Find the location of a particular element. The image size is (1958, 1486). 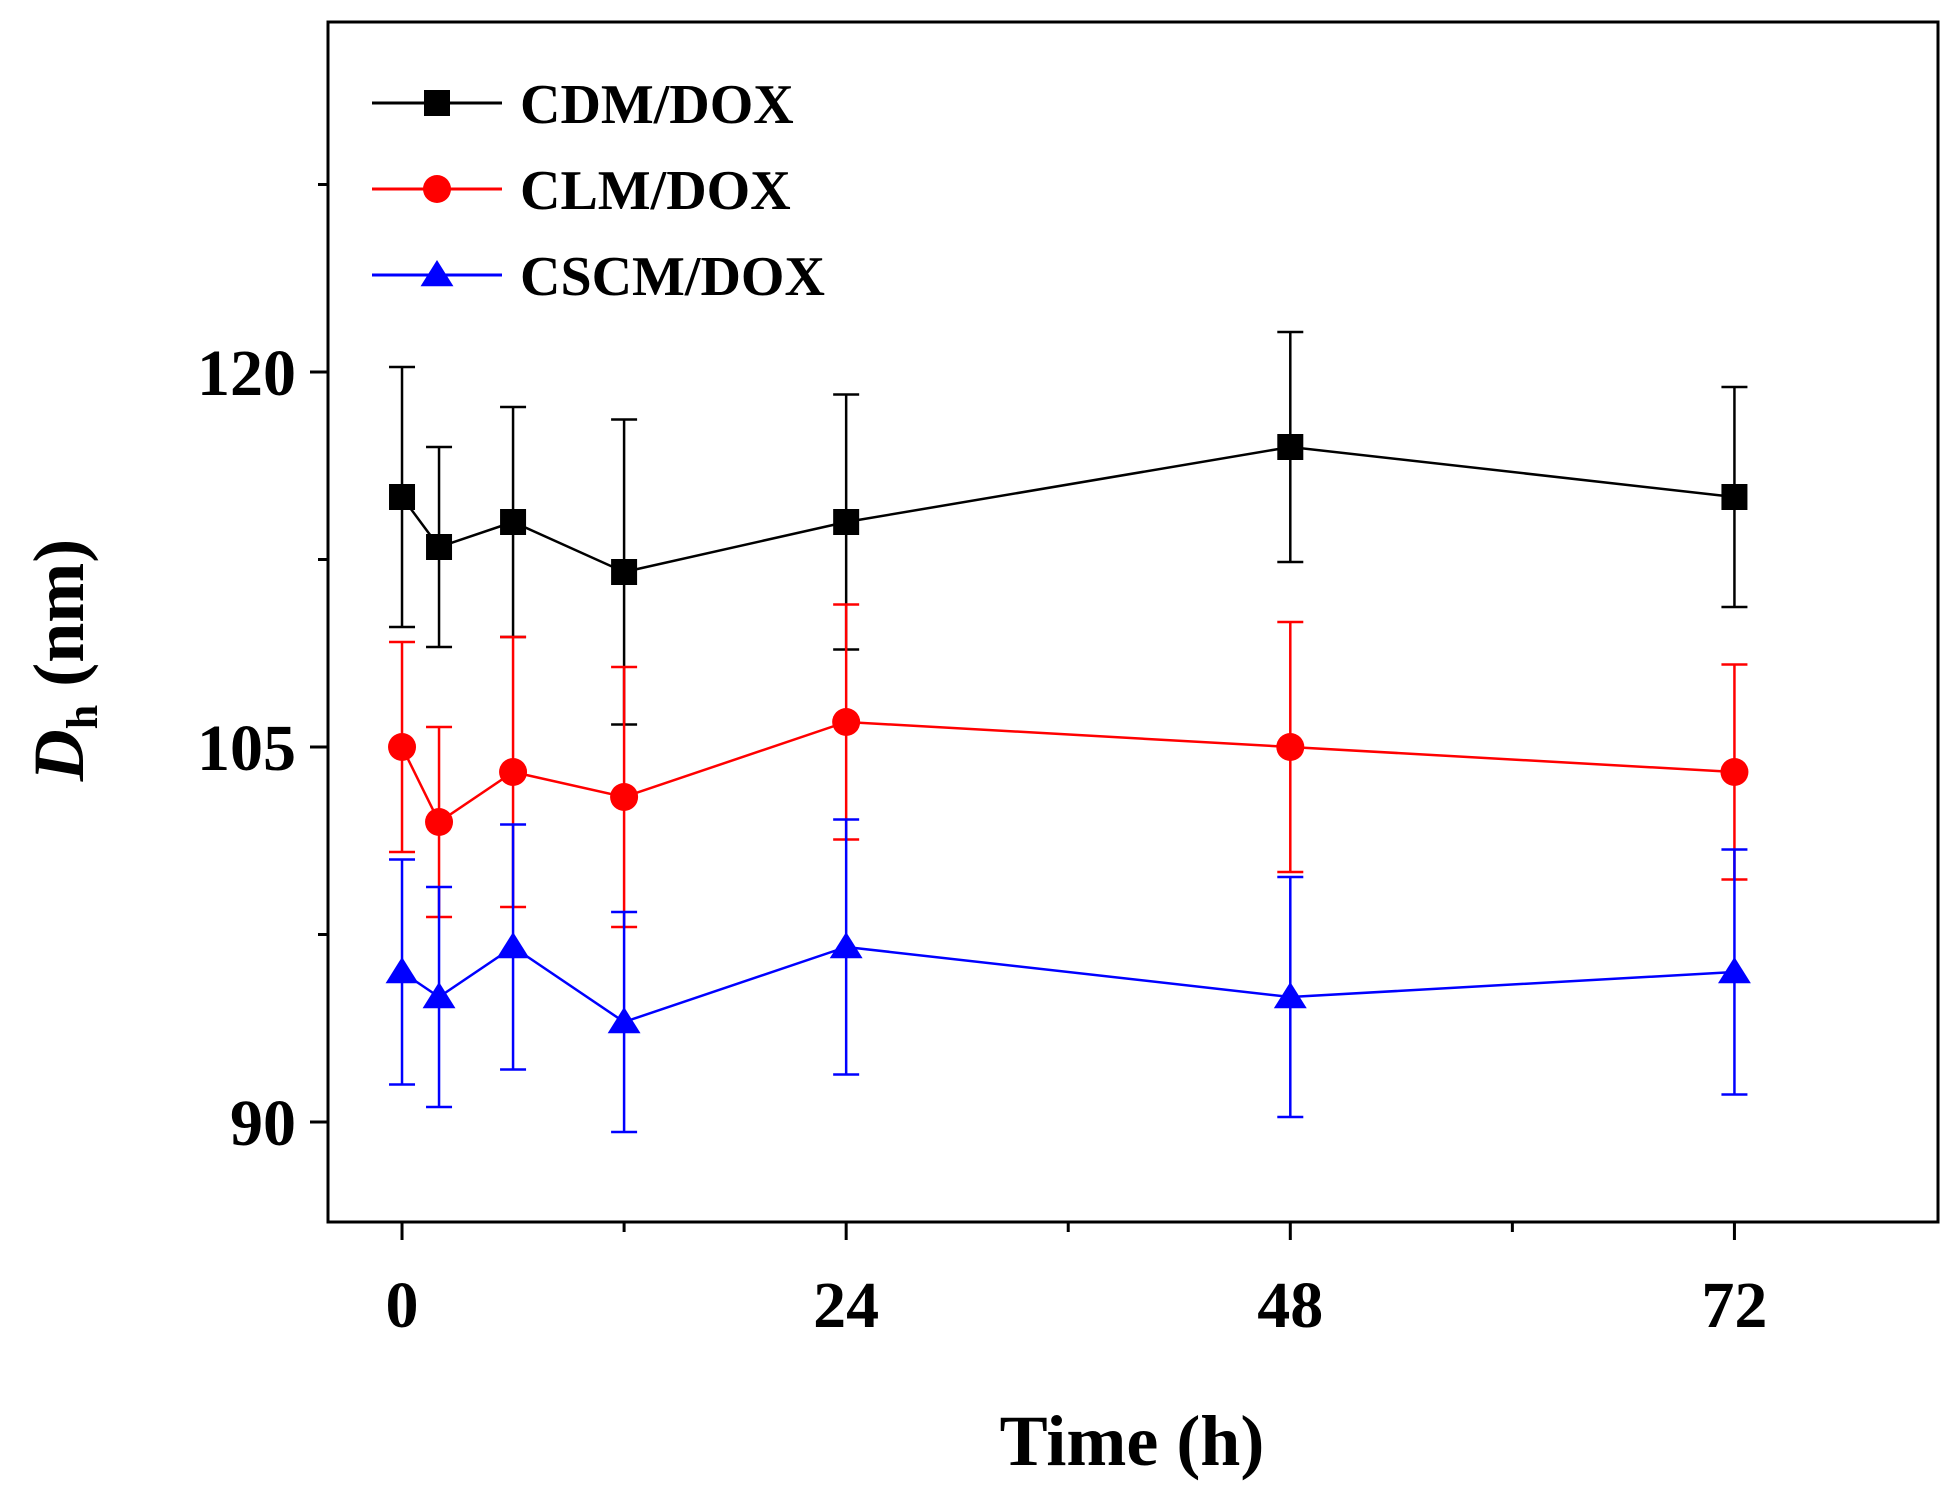

legend-label: CDM/DOX is located at coordinates (657, 105).